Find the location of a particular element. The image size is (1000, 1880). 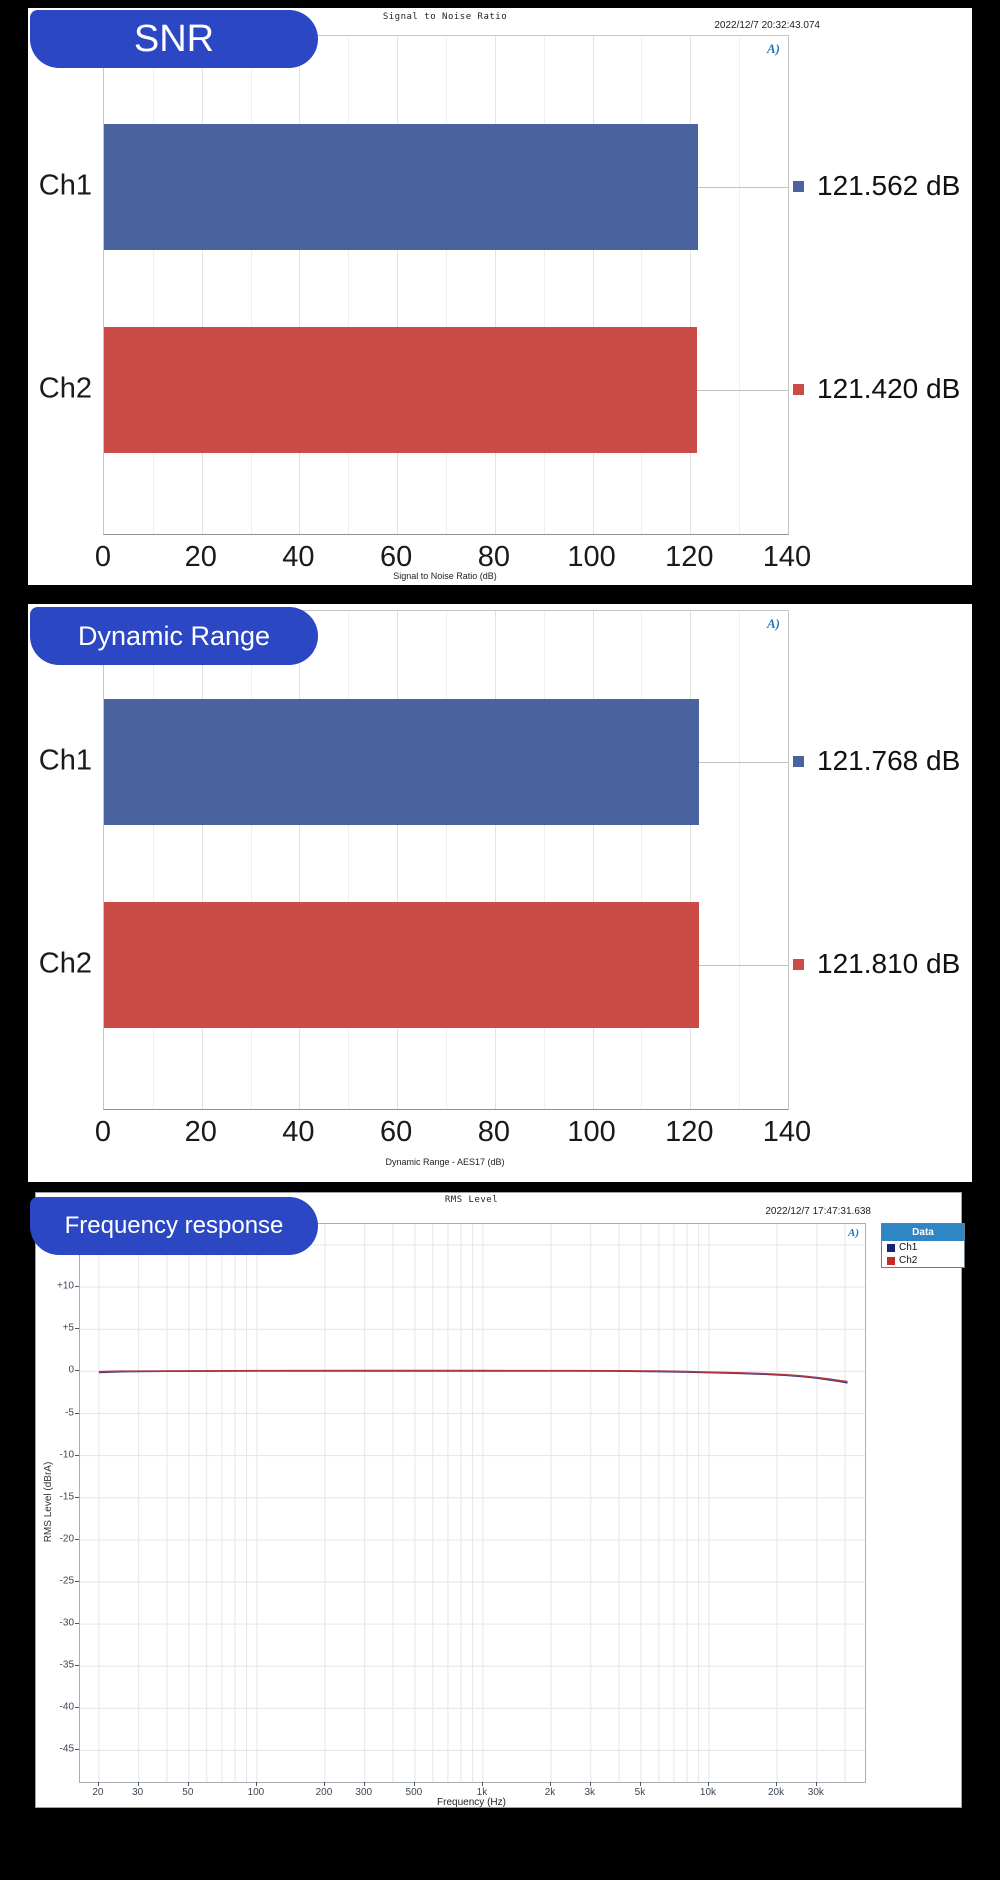

legend-item-label: Ch1 is located at coordinates (908, 1247).